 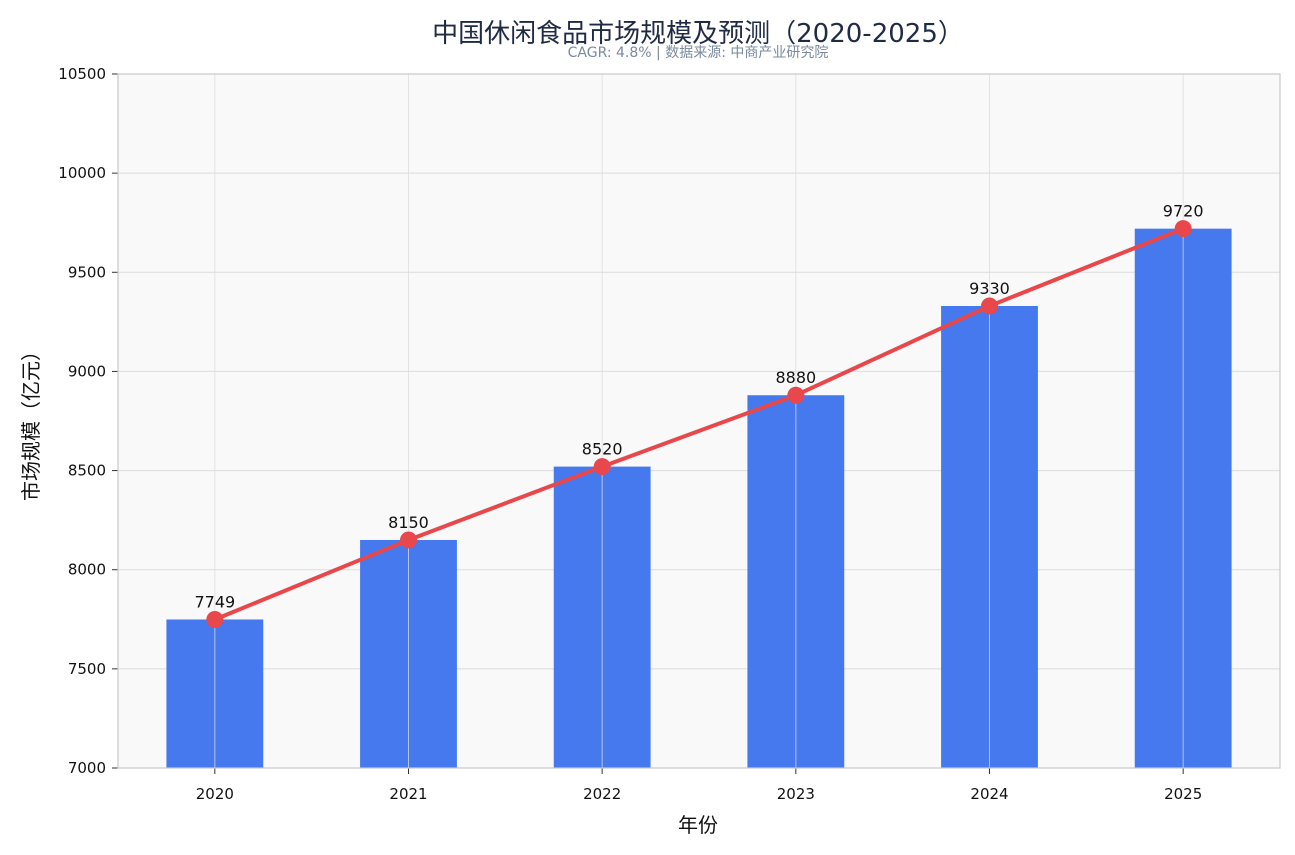 I want to click on trend-point-2021, so click(x=408, y=540).